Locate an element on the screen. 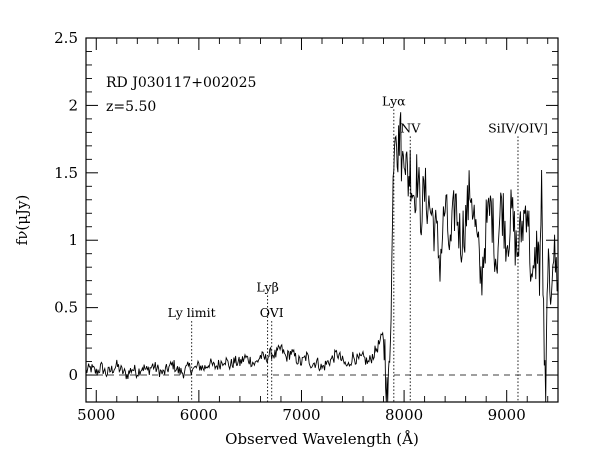  y-tick-label: 1.5 is located at coordinates (66, 173).